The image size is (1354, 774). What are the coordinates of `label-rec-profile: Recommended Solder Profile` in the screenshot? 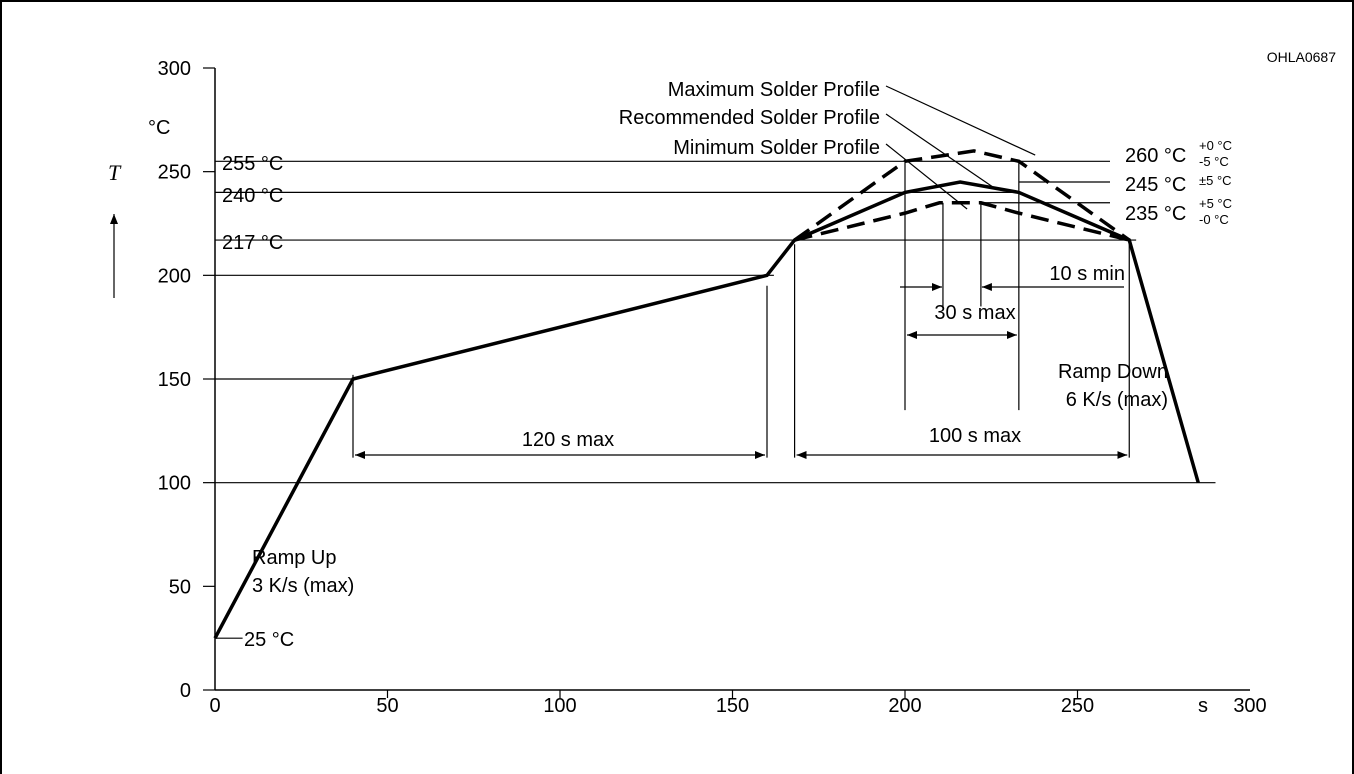 It's located at (749, 118).